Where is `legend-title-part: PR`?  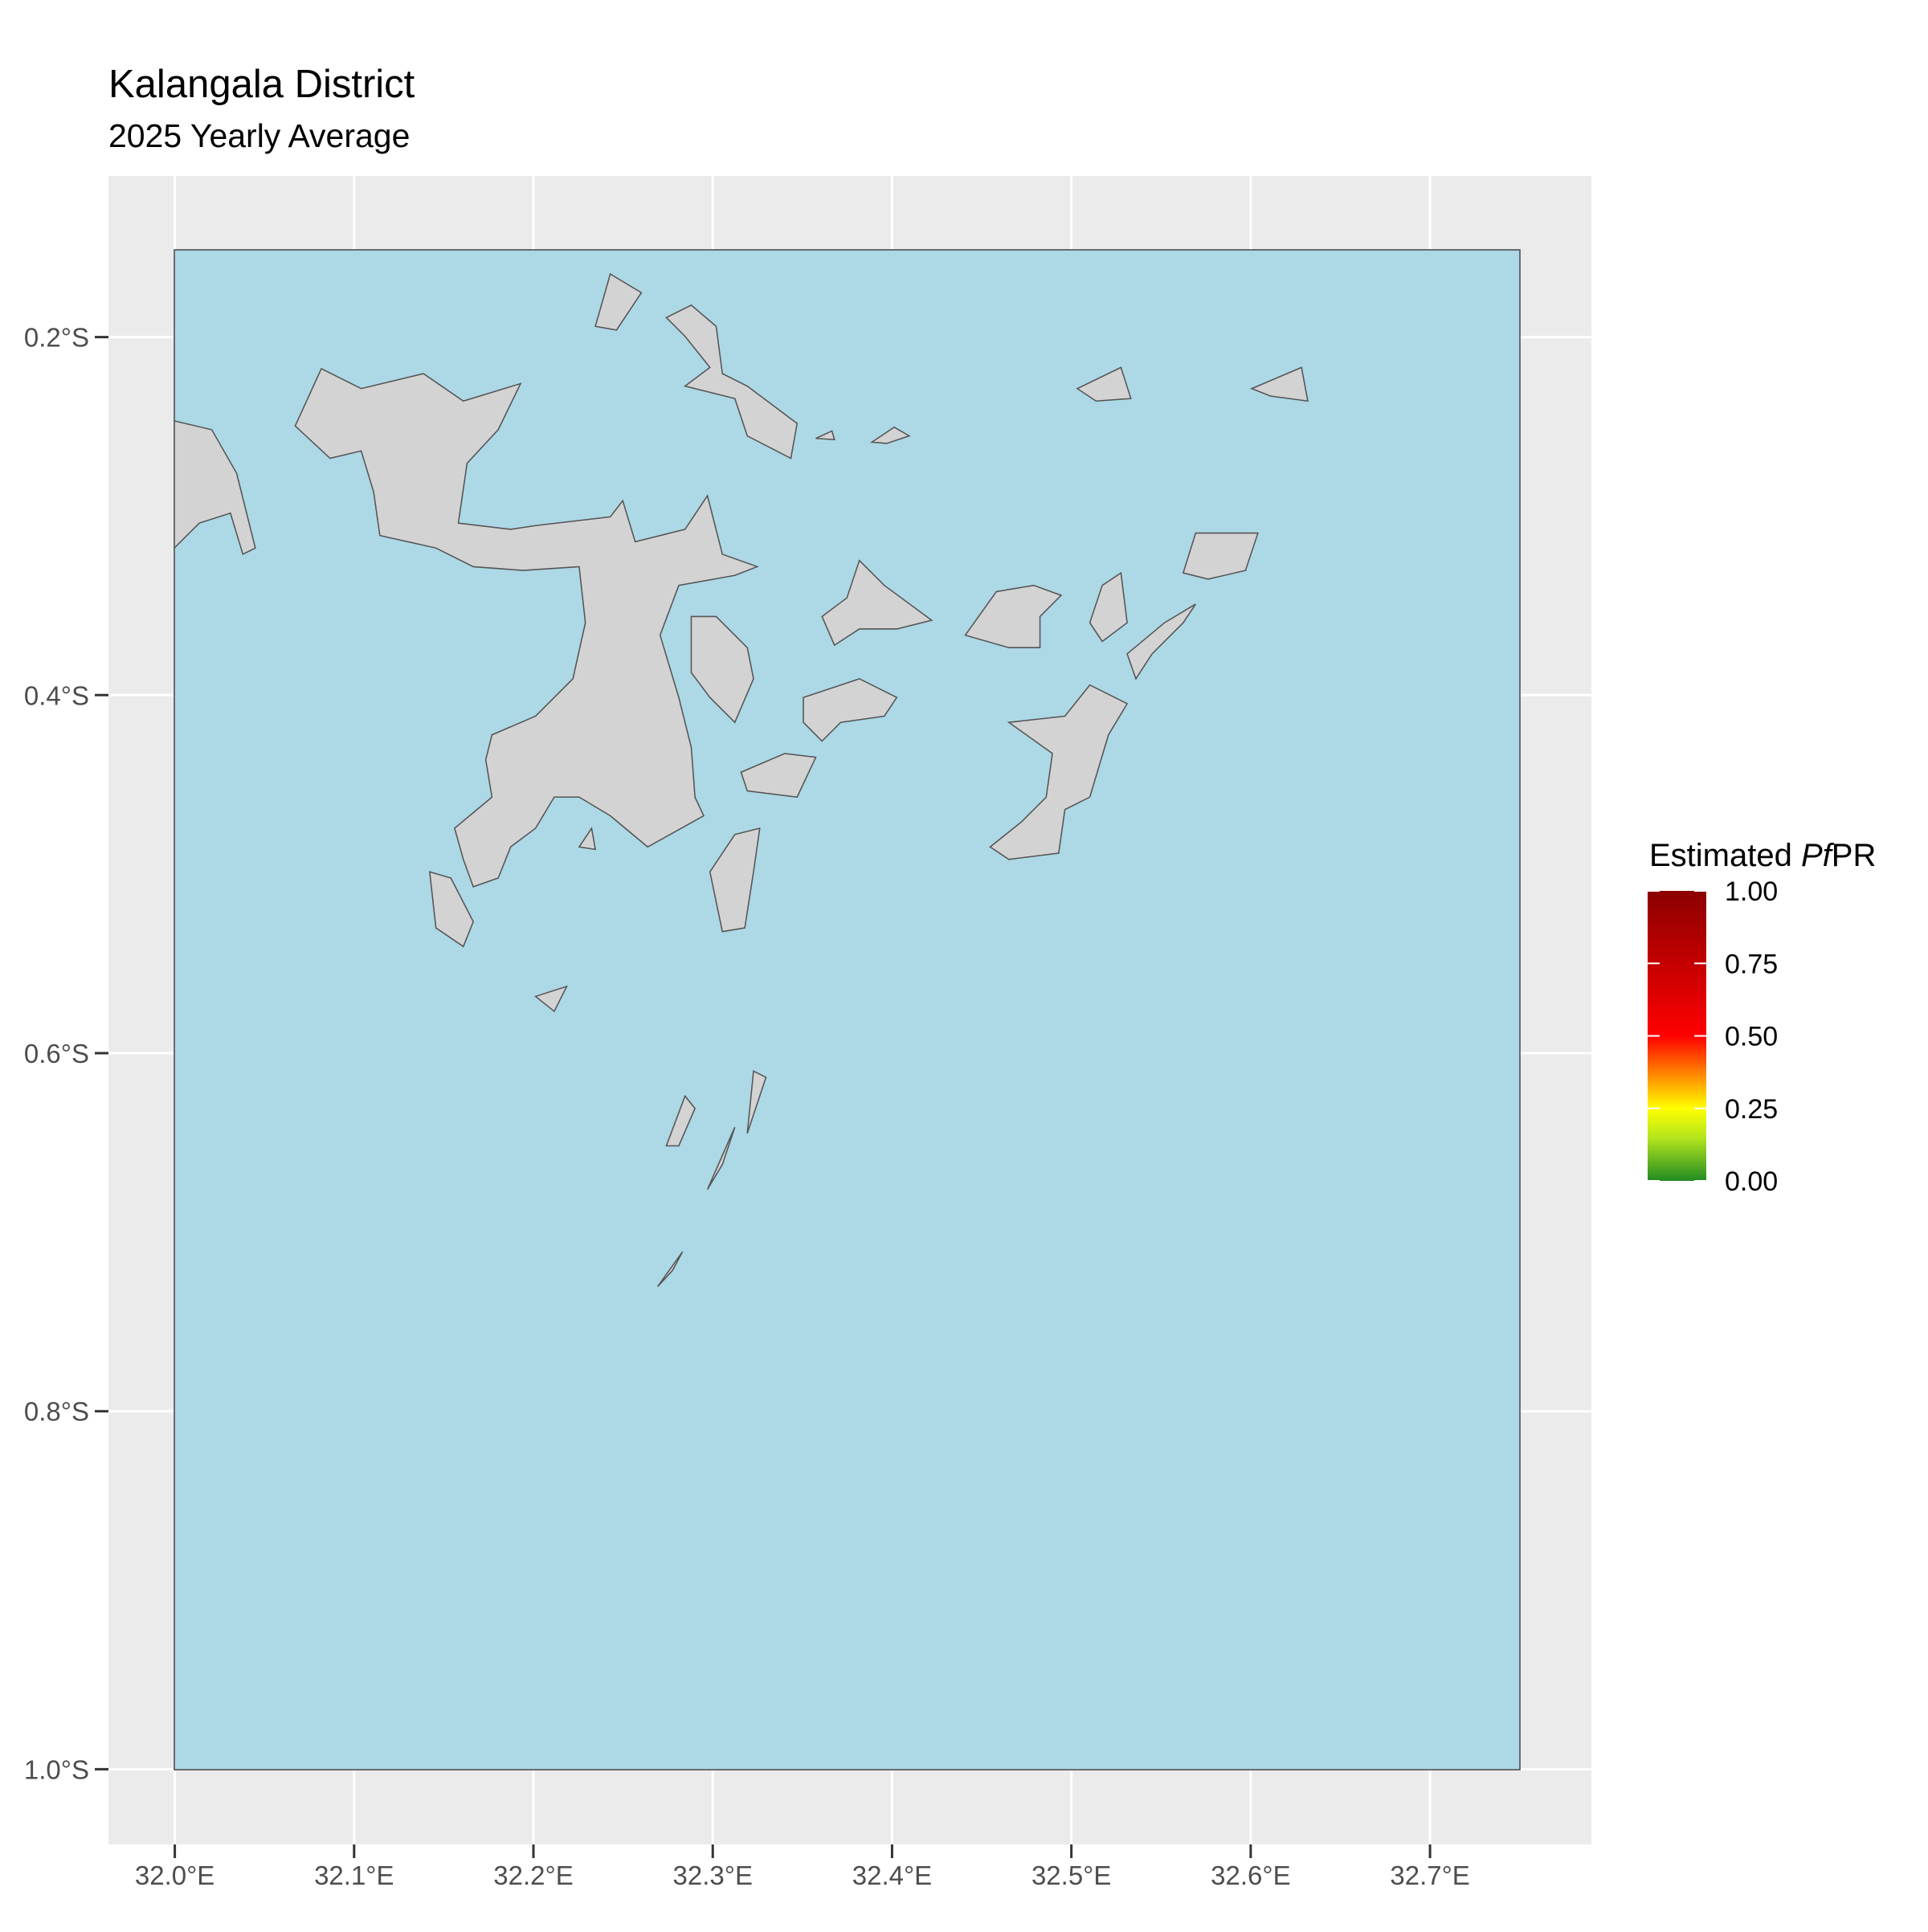 legend-title-part: PR is located at coordinates (1854, 855).